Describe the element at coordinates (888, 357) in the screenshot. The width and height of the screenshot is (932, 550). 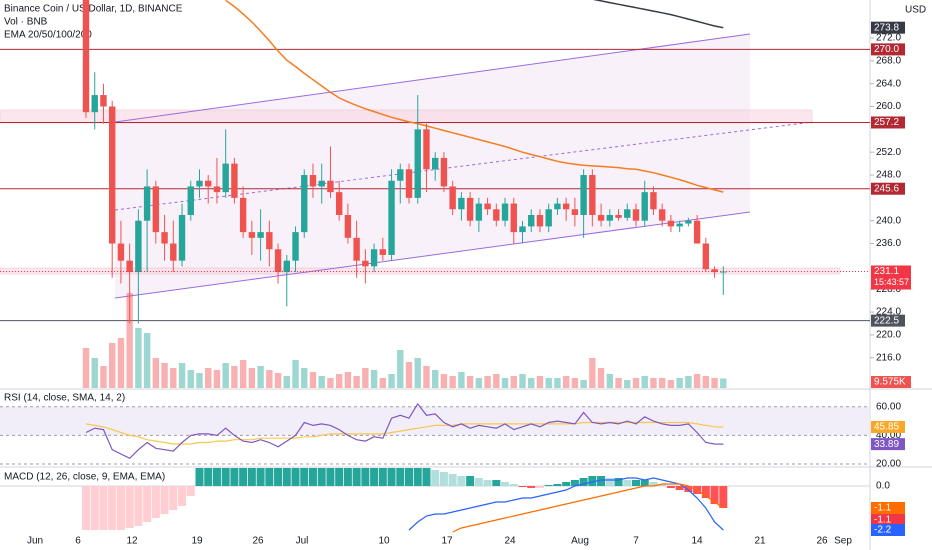
I see `y-tick-label: 216.0` at that location.